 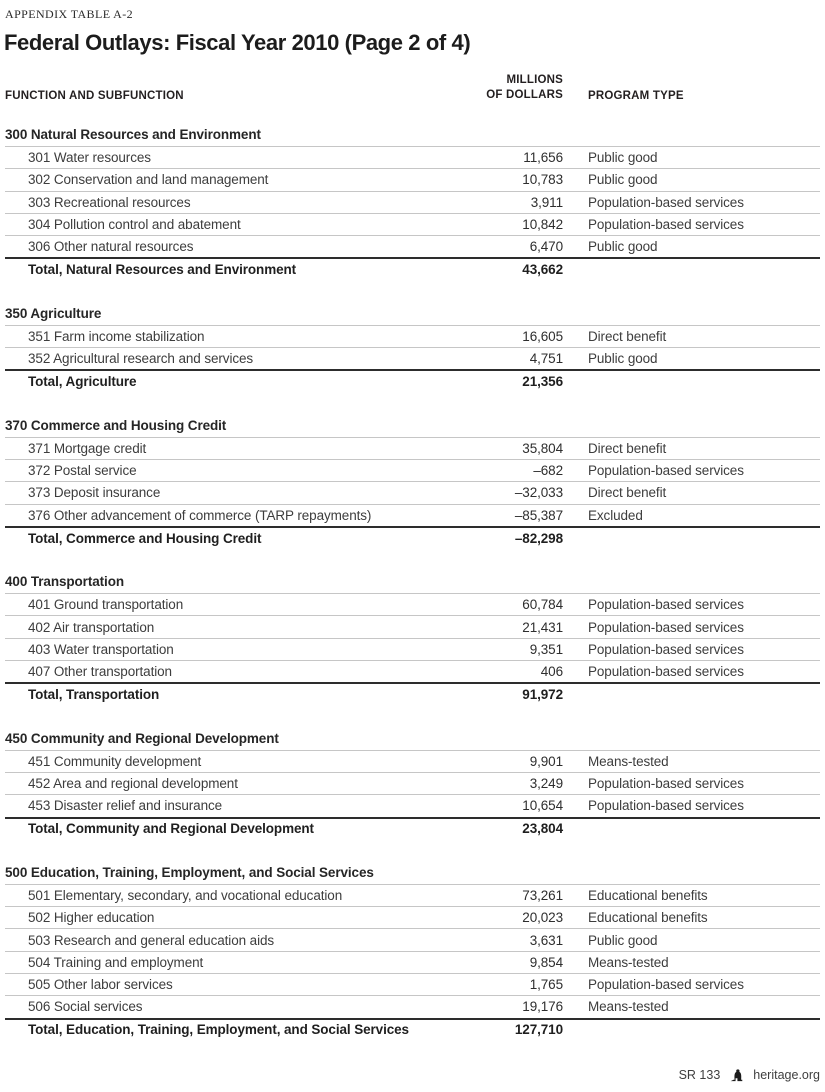 I want to click on row-amount-value: –85,387, so click(x=538, y=515).